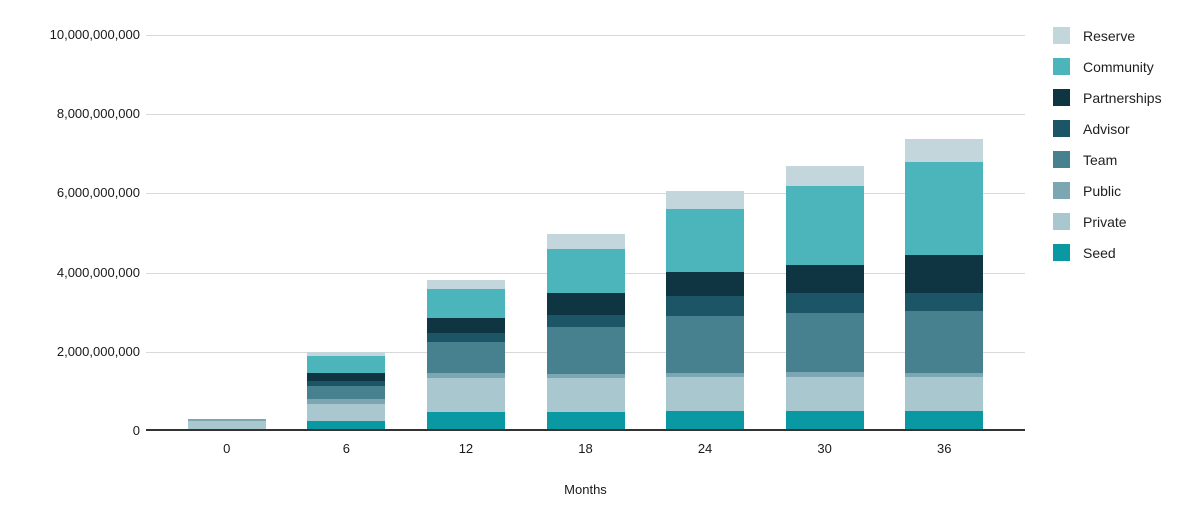  Describe the element at coordinates (227, 448) in the screenshot. I see `x-axis-tick-label: 0` at that location.